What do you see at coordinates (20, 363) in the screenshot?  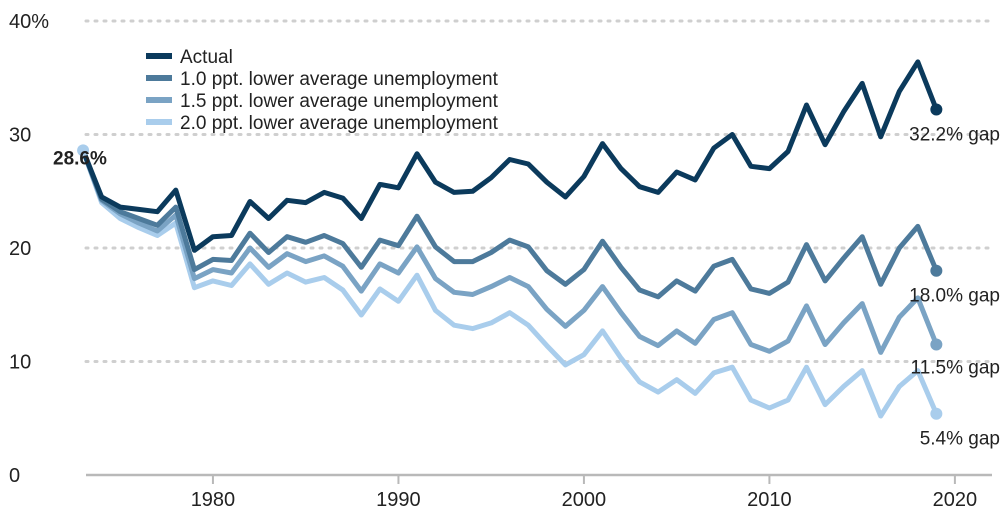 I see `y-tick-label: 10` at bounding box center [20, 363].